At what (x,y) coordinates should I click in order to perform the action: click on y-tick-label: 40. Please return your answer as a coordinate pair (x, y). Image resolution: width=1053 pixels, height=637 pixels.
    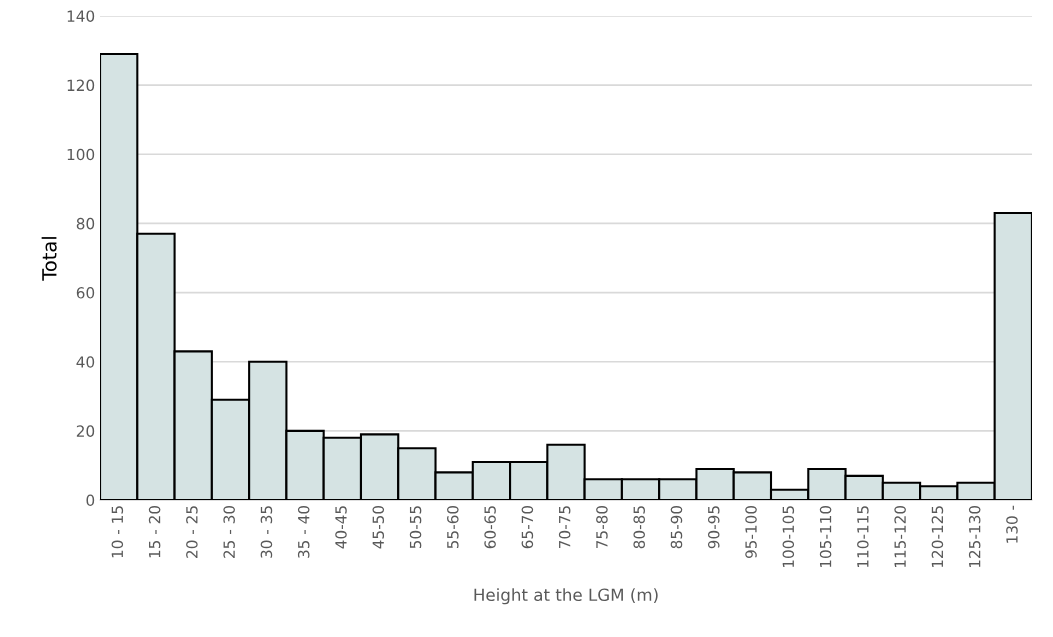
    Looking at the image, I should click on (85, 362).